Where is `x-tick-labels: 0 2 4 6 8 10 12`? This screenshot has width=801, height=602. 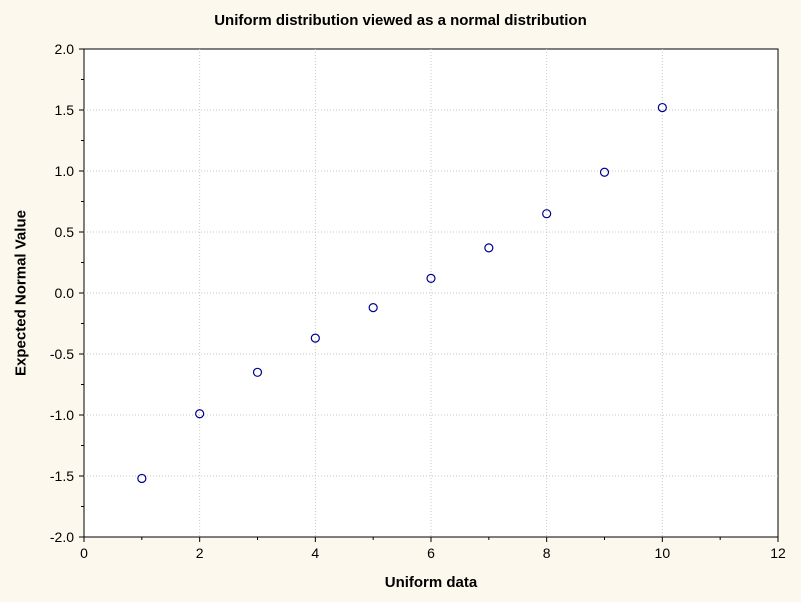 x-tick-labels: 0 2 4 6 8 10 12 is located at coordinates (433, 553).